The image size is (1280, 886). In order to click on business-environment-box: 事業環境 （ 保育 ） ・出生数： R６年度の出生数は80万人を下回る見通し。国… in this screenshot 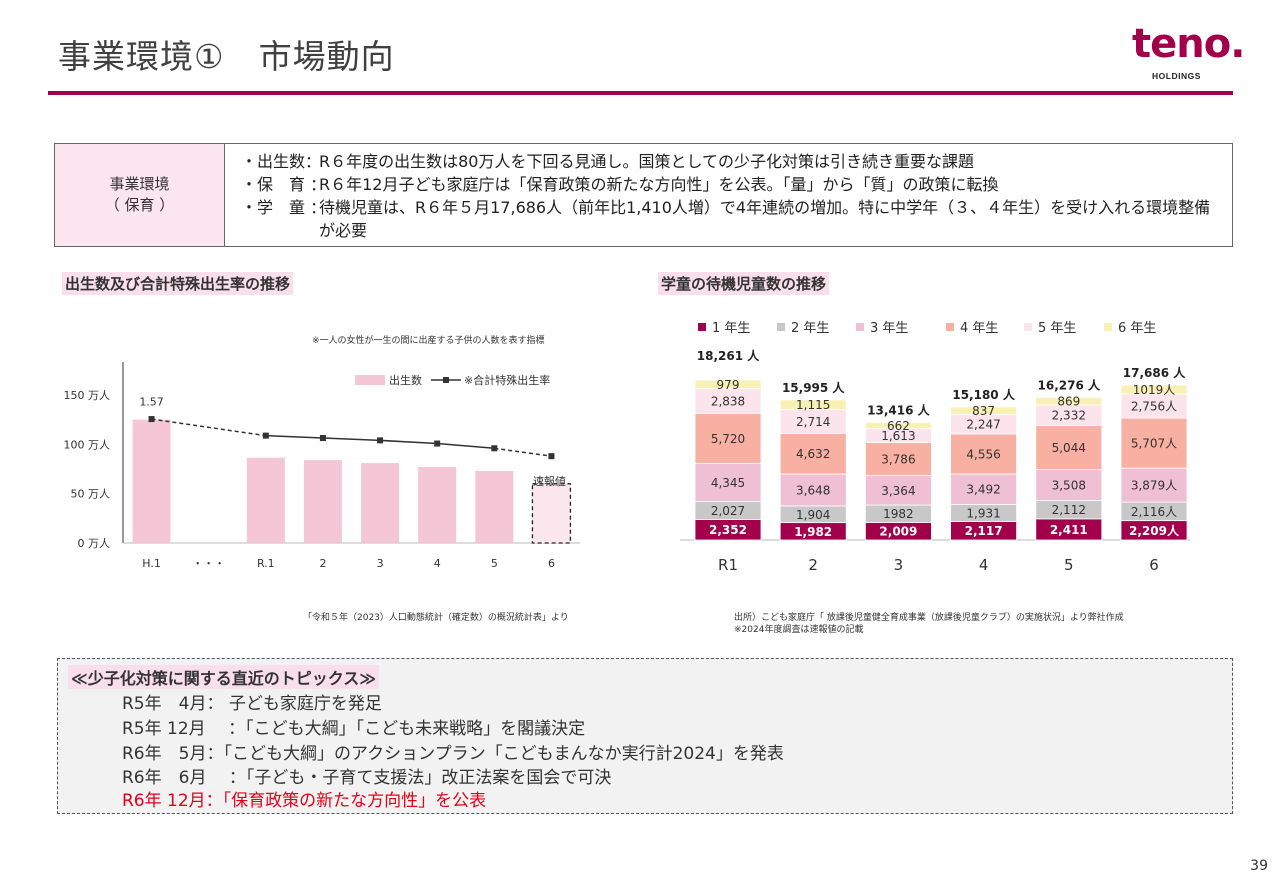, I will do `click(643, 195)`.